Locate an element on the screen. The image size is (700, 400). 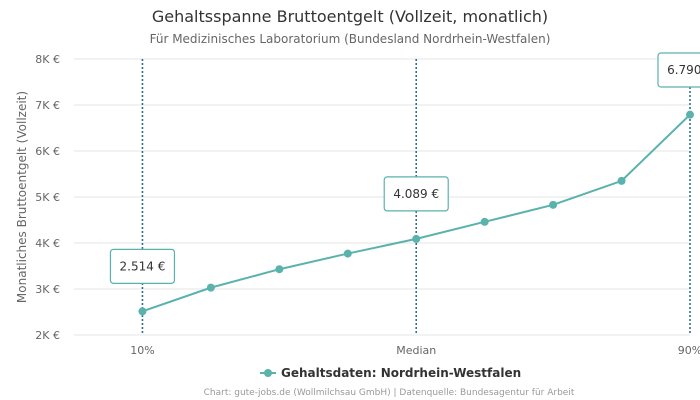
y-axis-labels: 2K € 3K € 4K € 5K € 6K € 7K € 8K € is located at coordinates (47, 197).